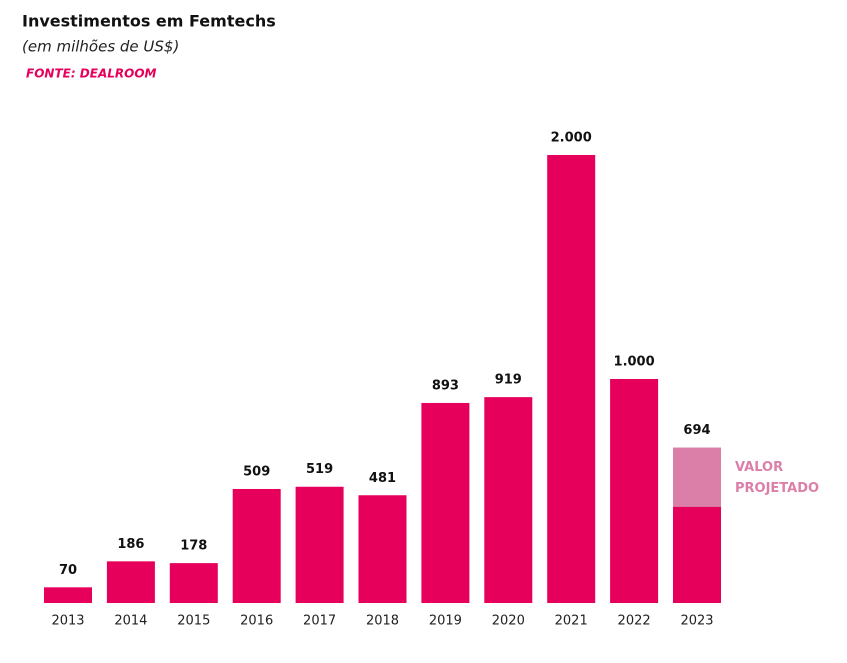 This screenshot has width=847, height=663. Describe the element at coordinates (193, 621) in the screenshot. I see `x-tick-label: 2015` at that location.